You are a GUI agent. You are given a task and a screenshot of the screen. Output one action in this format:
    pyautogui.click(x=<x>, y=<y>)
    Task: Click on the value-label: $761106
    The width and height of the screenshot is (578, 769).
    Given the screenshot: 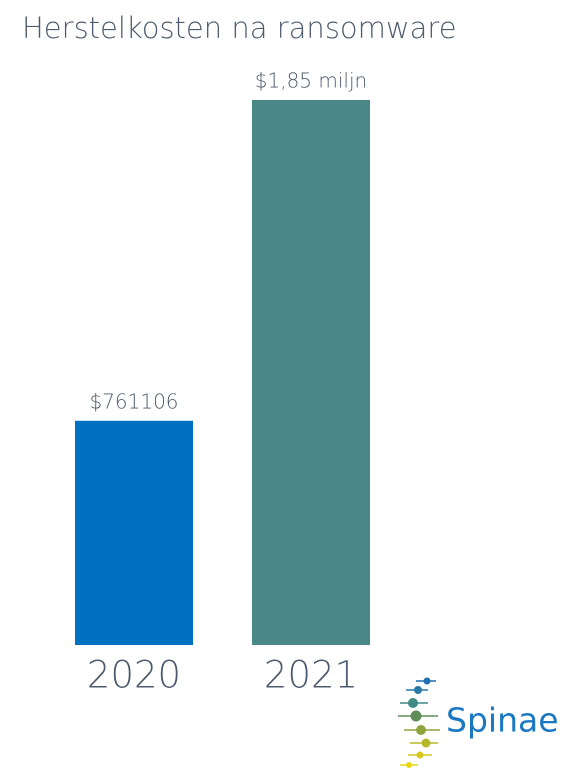 What is the action you would take?
    pyautogui.click(x=133, y=401)
    